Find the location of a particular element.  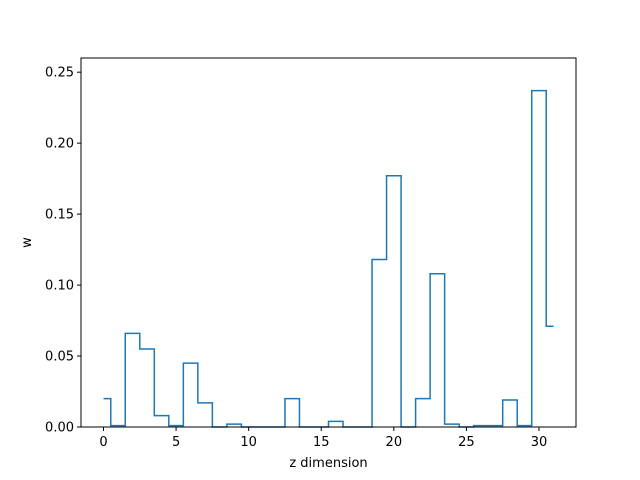

y-tick-label: 0.00 is located at coordinates (59, 428).